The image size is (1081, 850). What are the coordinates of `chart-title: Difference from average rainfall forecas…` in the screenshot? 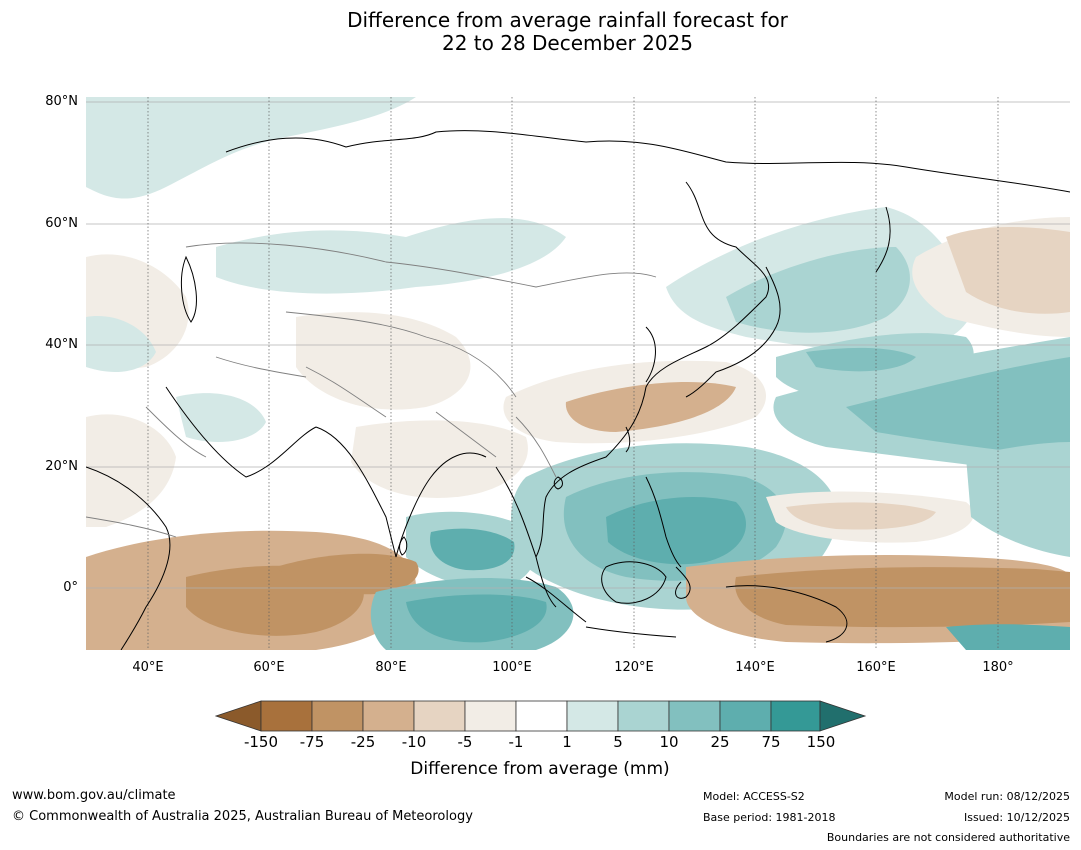 It's located at (540, 32).